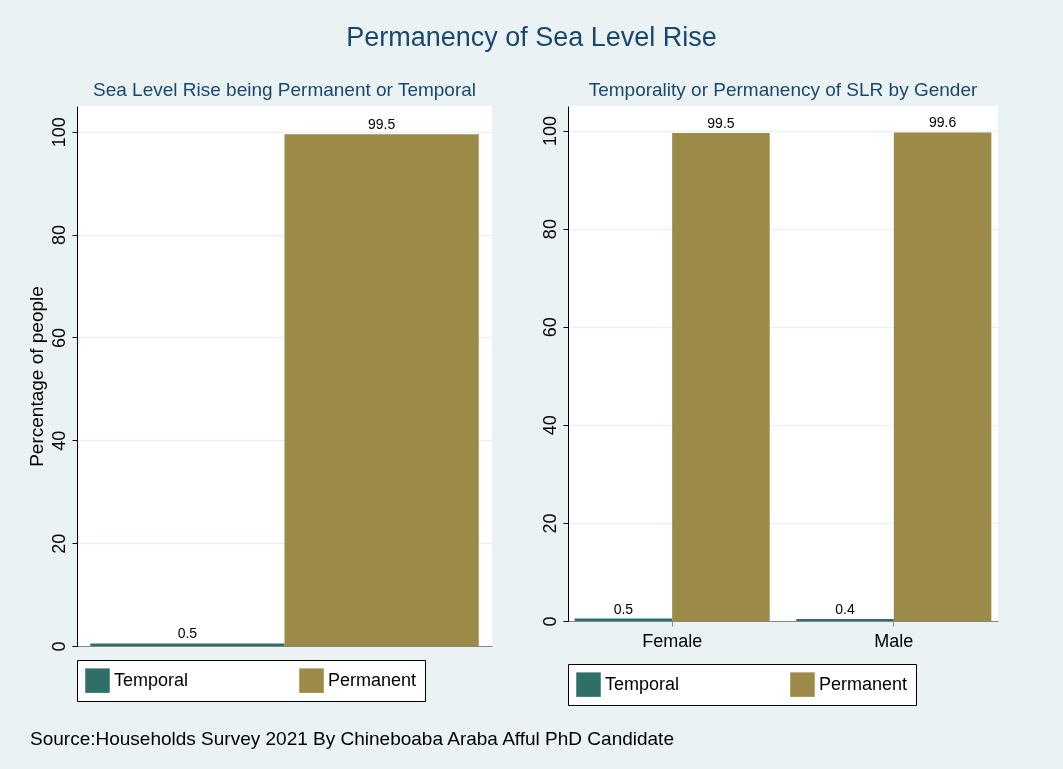 The image size is (1063, 769). Describe the element at coordinates (783, 89) in the screenshot. I see `chart-title: Temporality or Permanency of SLR by Gender` at that location.